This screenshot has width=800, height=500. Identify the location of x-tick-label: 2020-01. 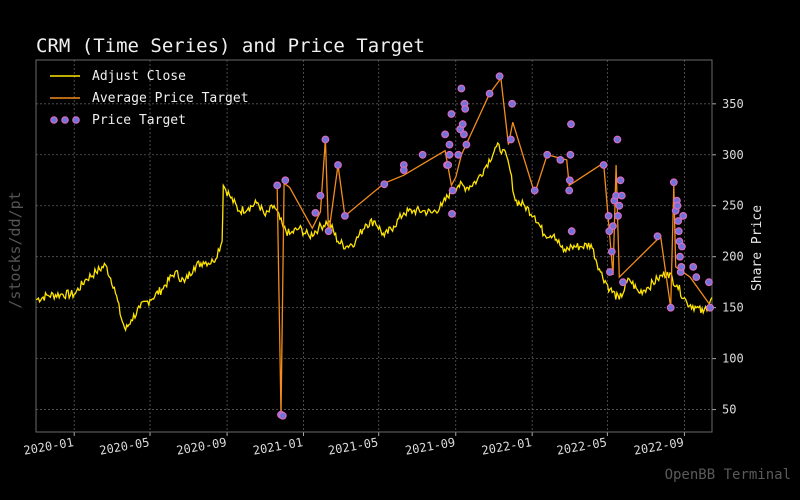
(48, 446).